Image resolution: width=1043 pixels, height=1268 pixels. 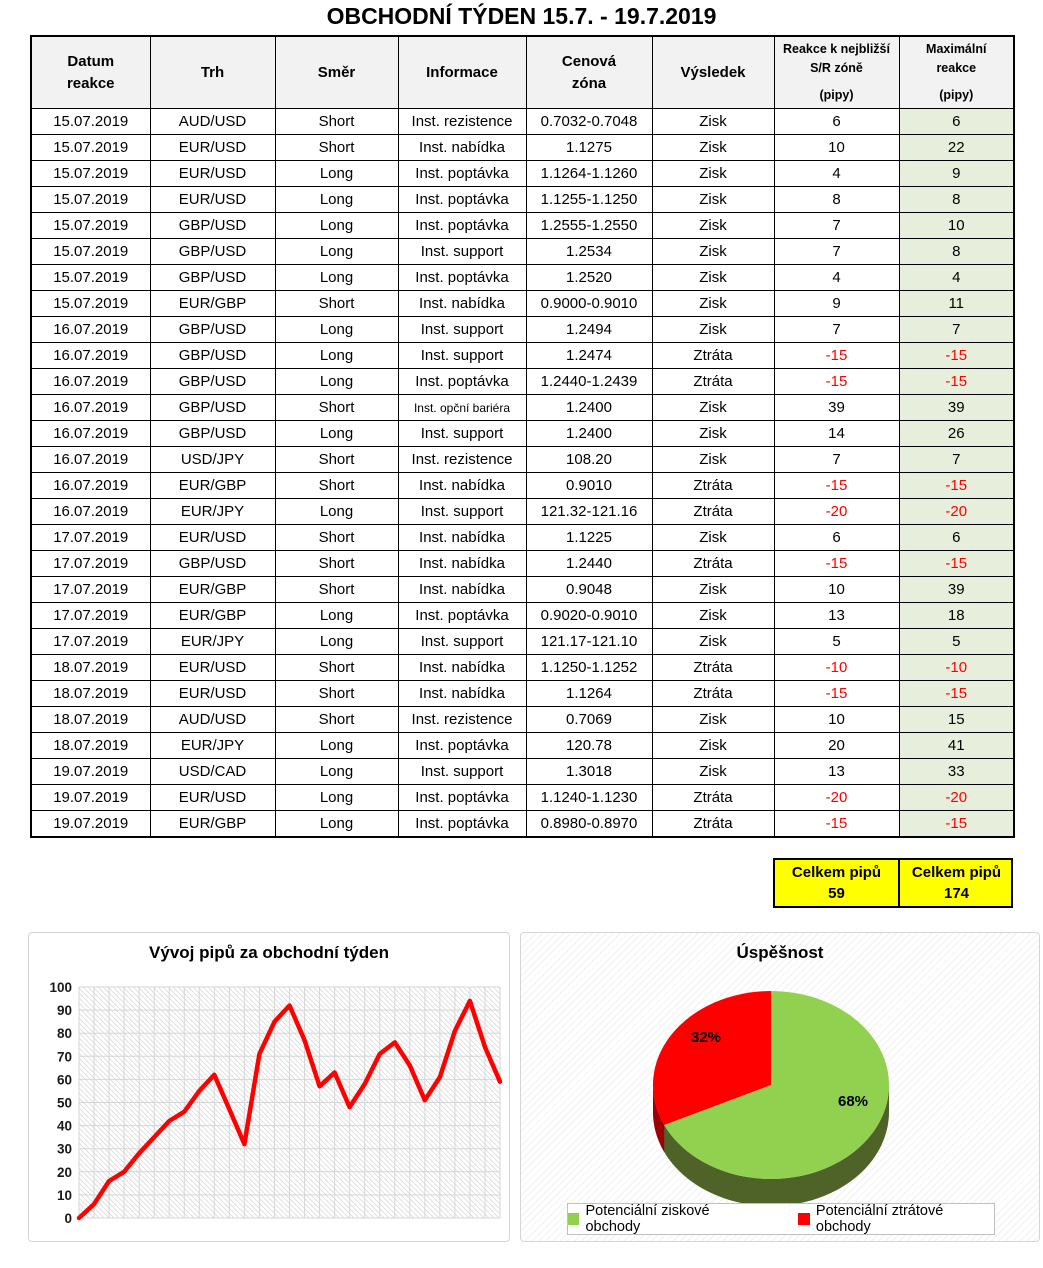 I want to click on table-header-cell: Reakce k nejbližší S/R zóně (pipy), so click(x=836, y=72).